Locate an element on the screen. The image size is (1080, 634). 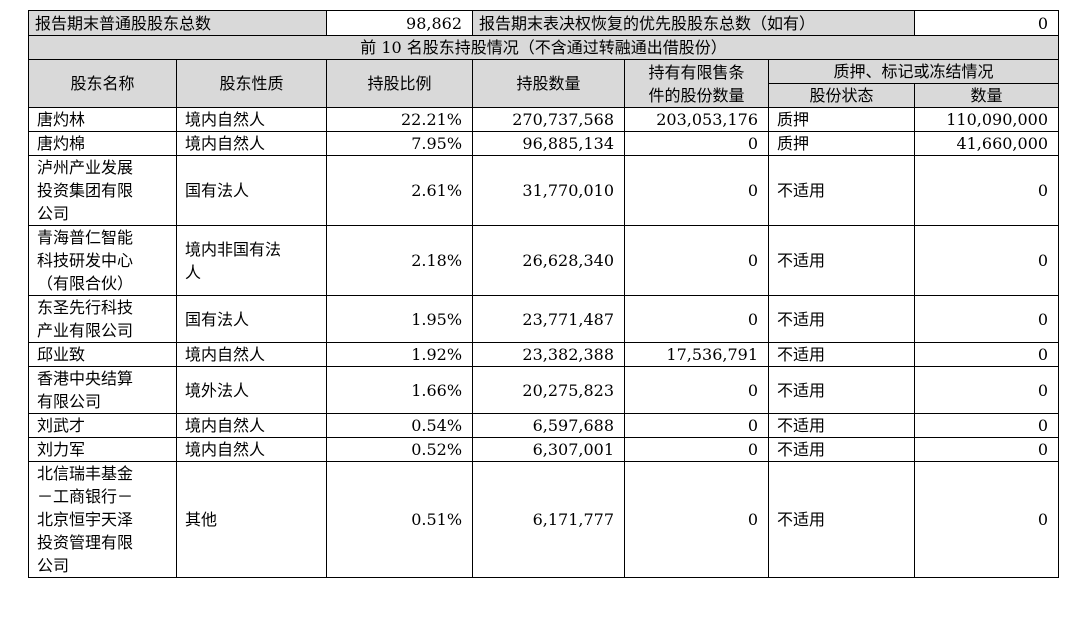
preferred-shareholders-value: 0 is located at coordinates (987, 23).